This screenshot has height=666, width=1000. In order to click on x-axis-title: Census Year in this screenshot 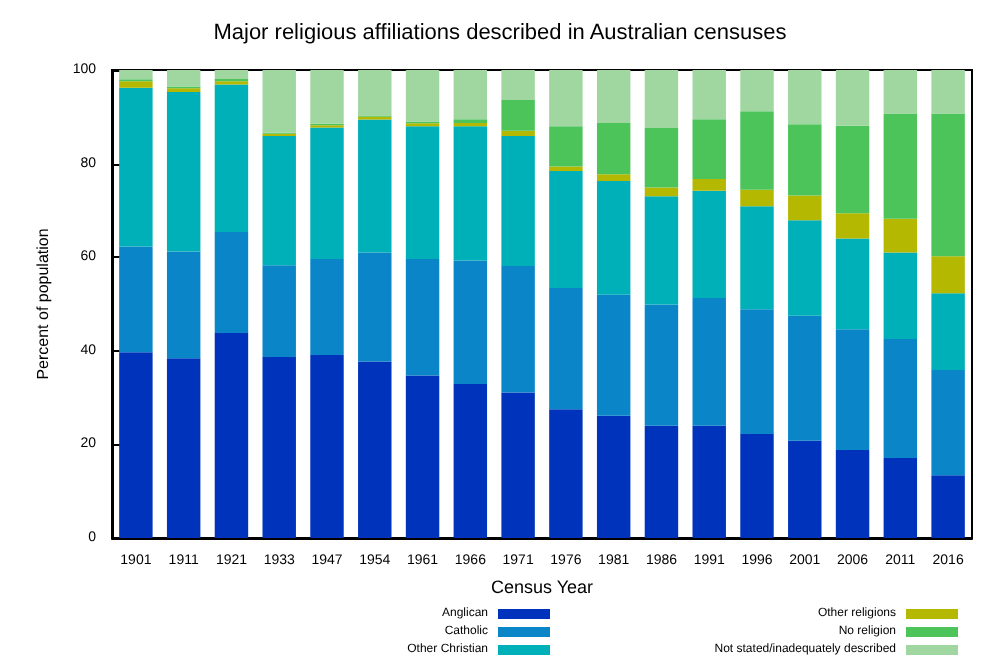, I will do `click(542, 586)`.